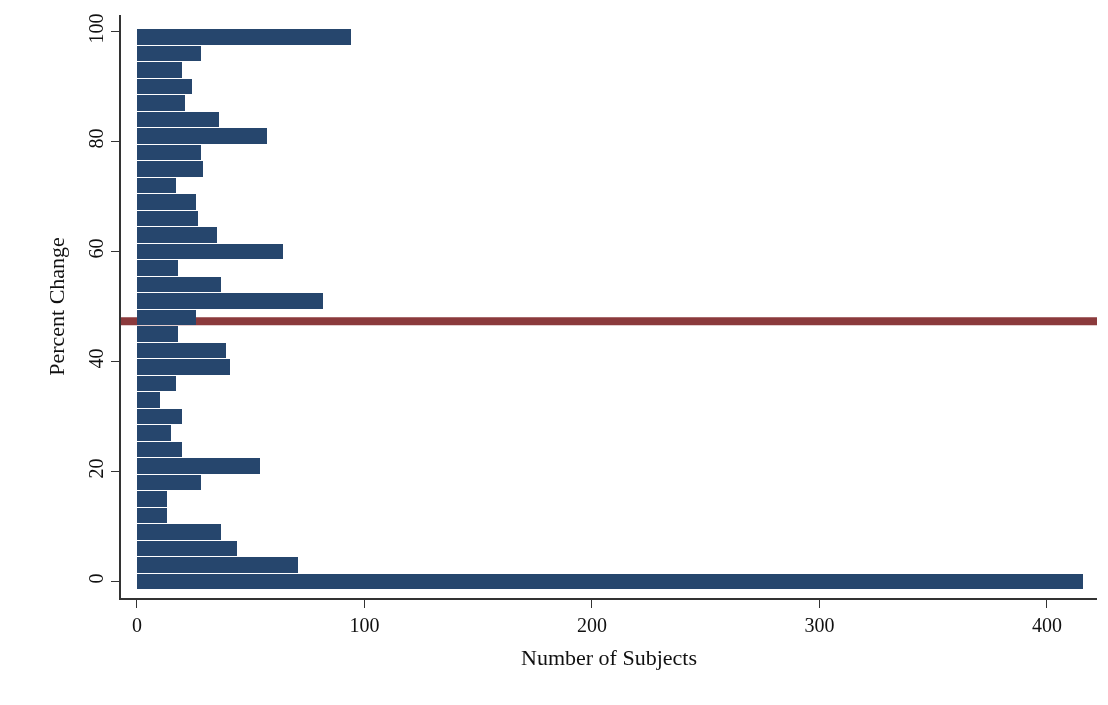  What do you see at coordinates (819, 624) in the screenshot?
I see `x-tick-label: 300` at bounding box center [819, 624].